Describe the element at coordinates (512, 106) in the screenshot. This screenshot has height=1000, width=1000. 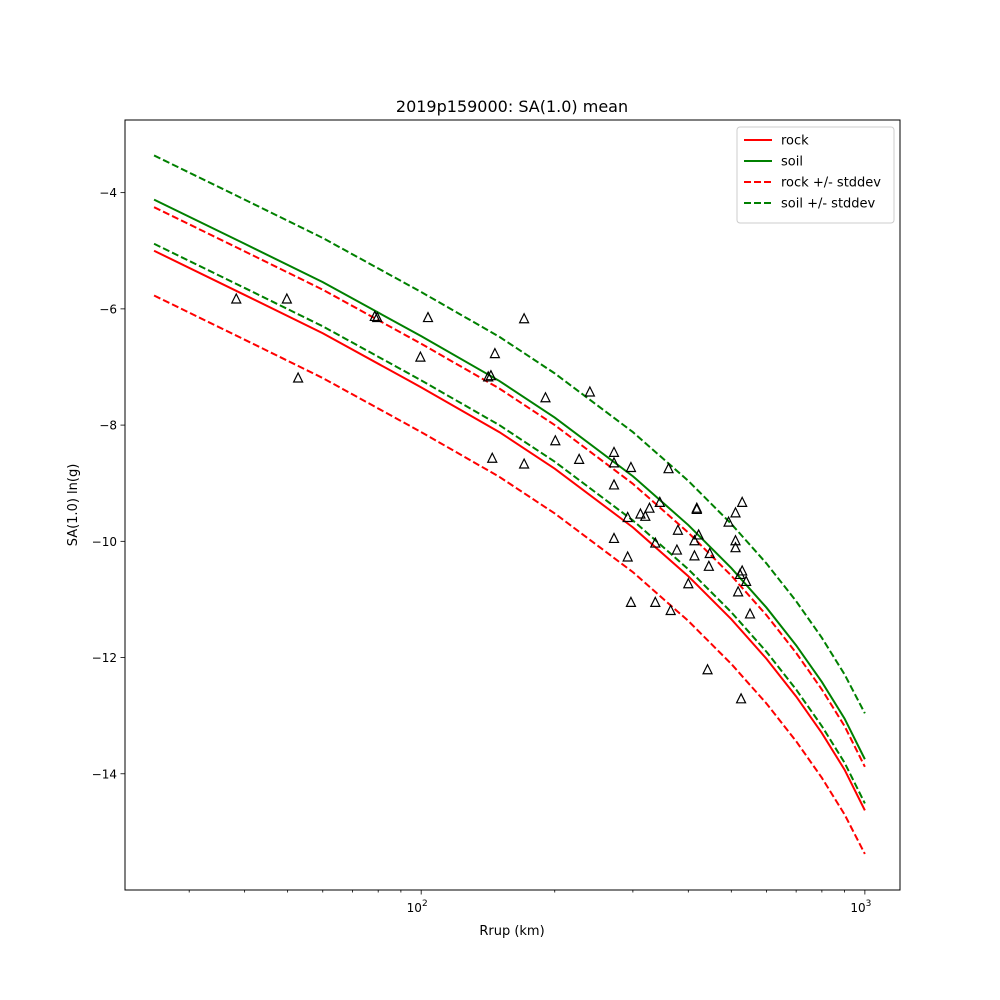
I see `chart-title: 2019p159000: SA(1.0) mean` at that location.